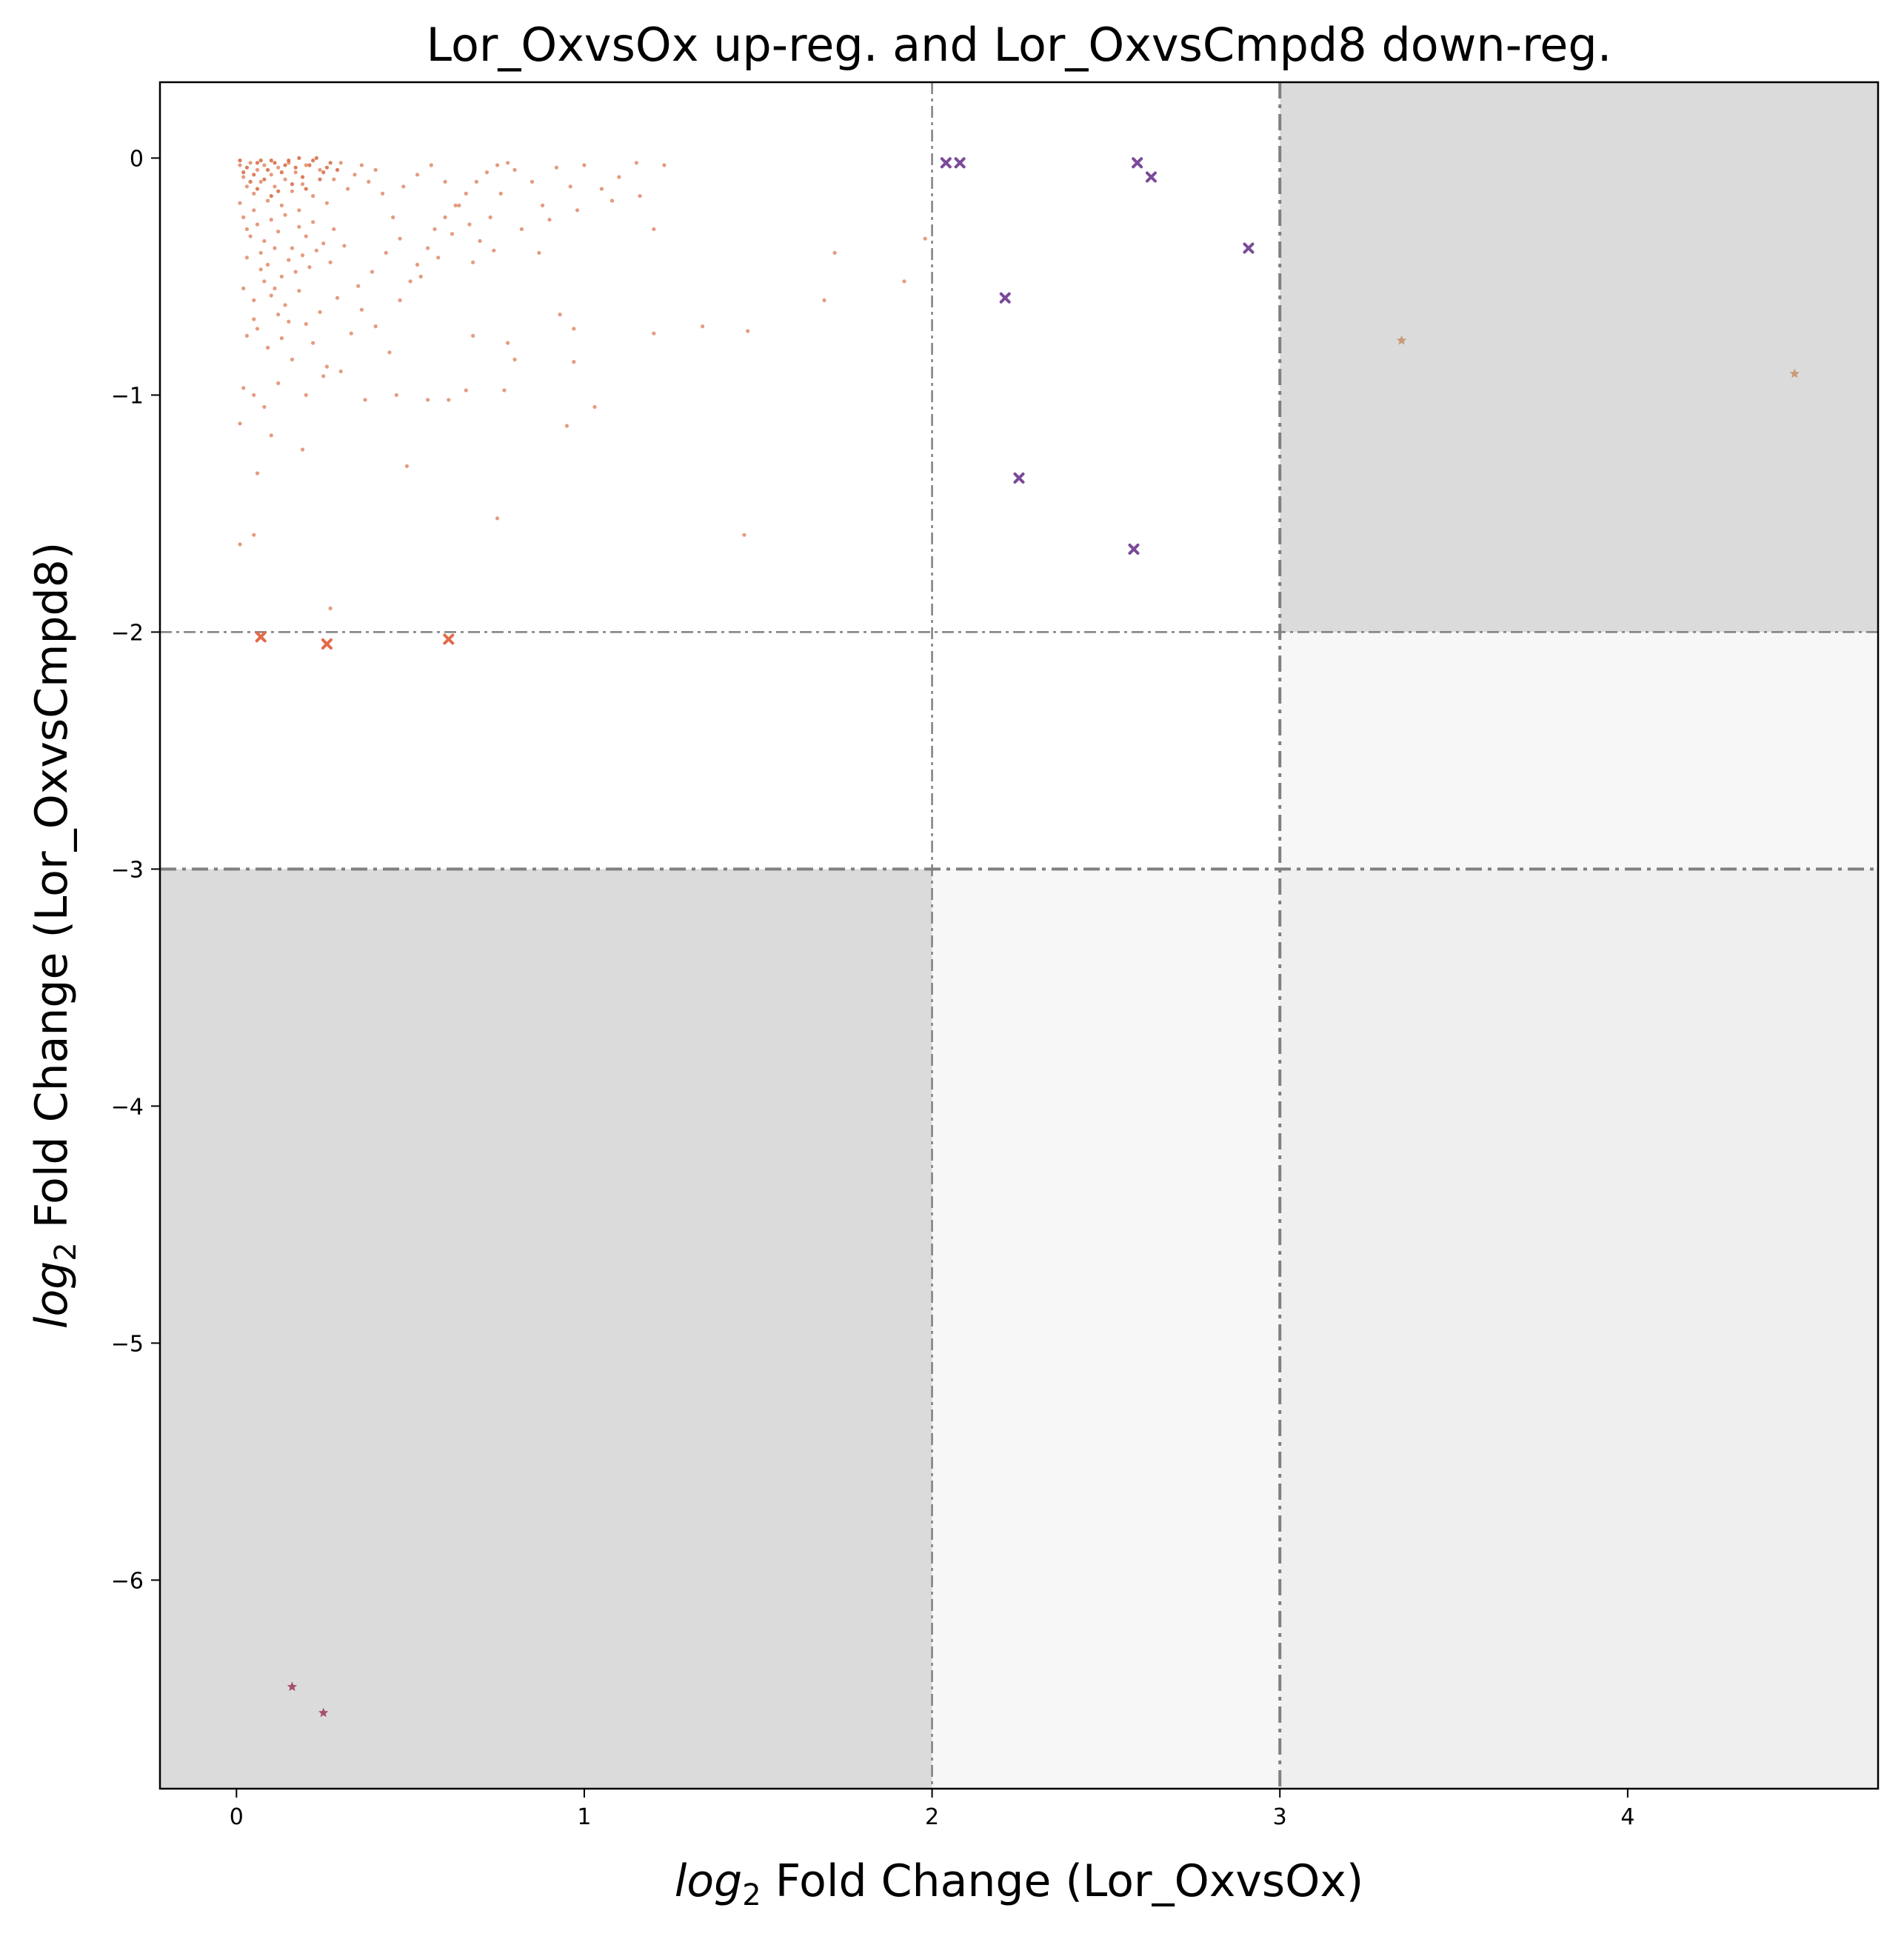  What do you see at coordinates (136, 870) in the screenshot?
I see `y-axis: 0 −1 −2 −3 −4 −5 −6` at bounding box center [136, 870].